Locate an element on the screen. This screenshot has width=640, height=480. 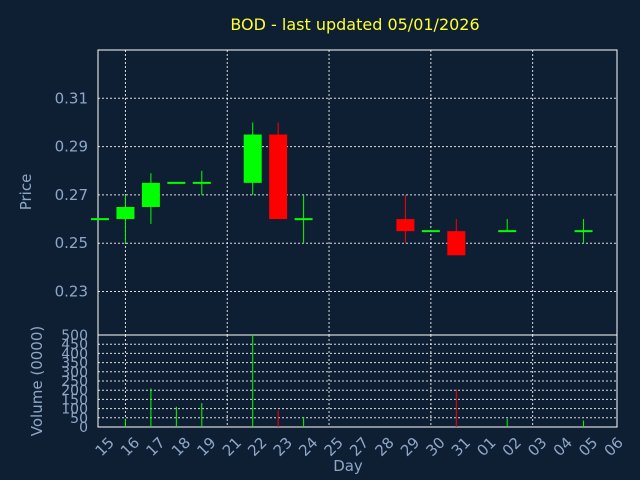
price-tick-label: 0.27 is located at coordinates (71, 195).